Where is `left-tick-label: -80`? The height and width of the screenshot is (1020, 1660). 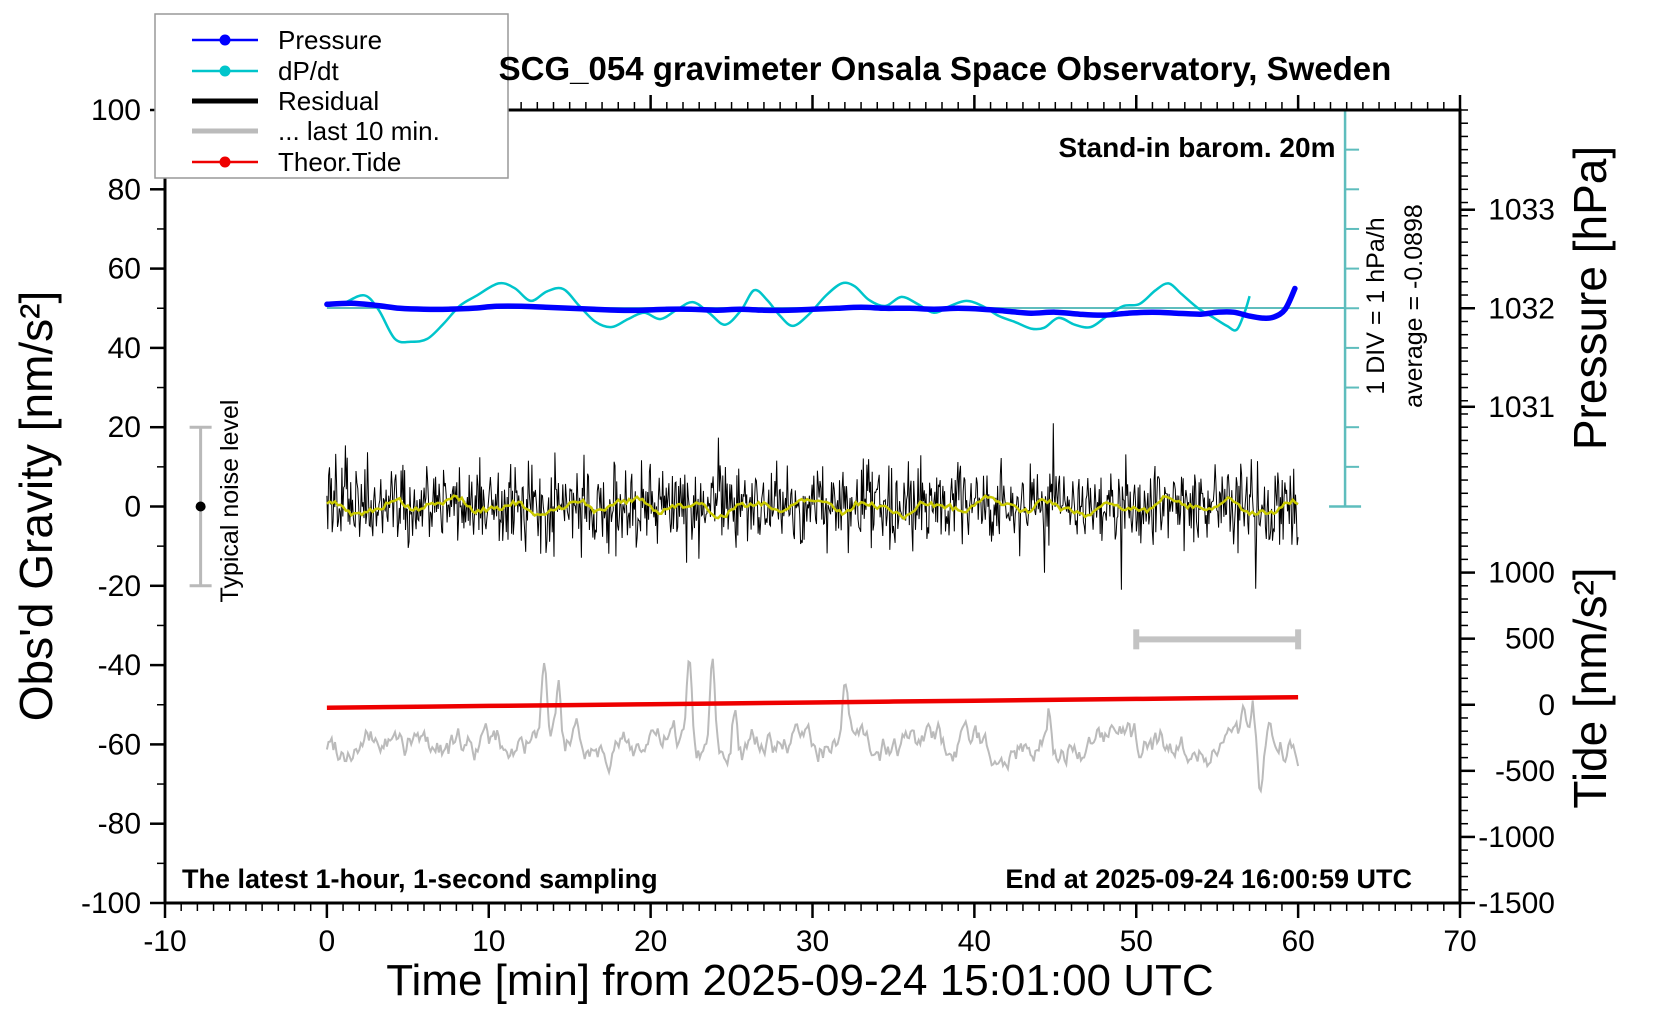
left-tick-label: -80 is located at coordinates (119, 824).